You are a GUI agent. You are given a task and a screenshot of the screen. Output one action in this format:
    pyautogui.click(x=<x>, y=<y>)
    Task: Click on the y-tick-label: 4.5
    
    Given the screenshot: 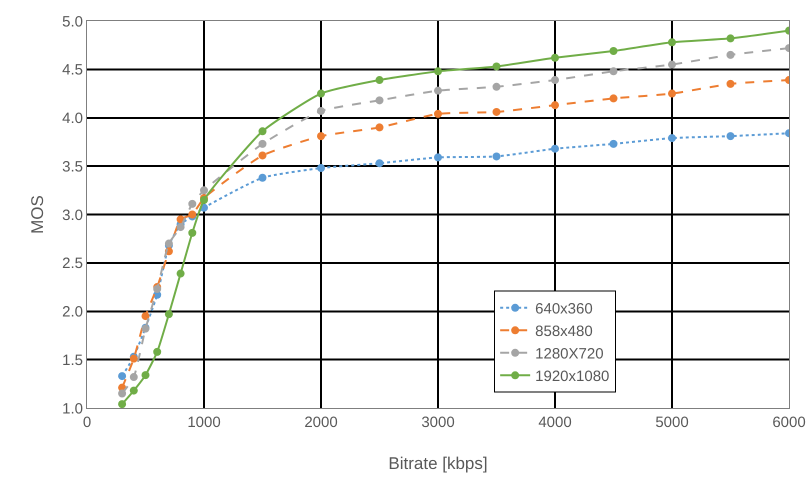 What is the action you would take?
    pyautogui.click(x=72, y=70)
    